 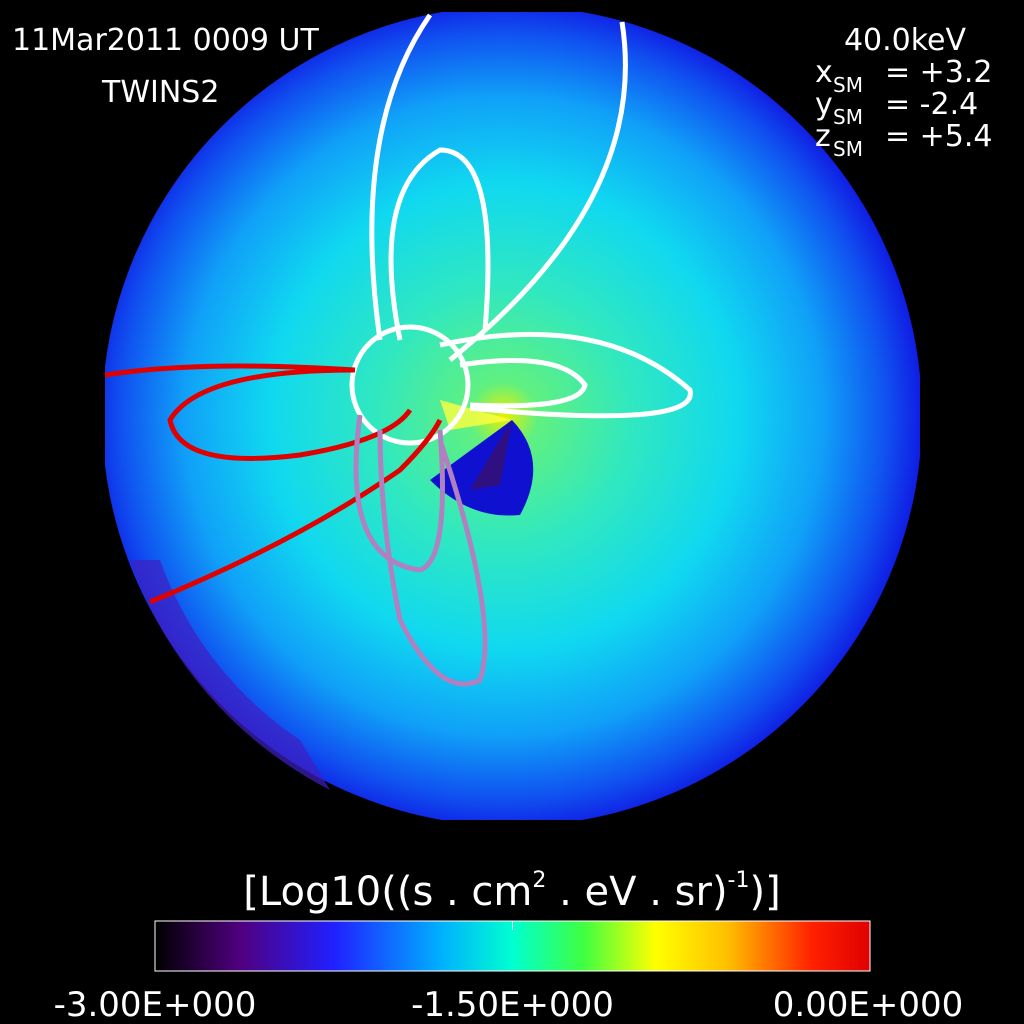 What do you see at coordinates (939, 136) in the screenshot?
I see `coordinate-value: = +5.4` at bounding box center [939, 136].